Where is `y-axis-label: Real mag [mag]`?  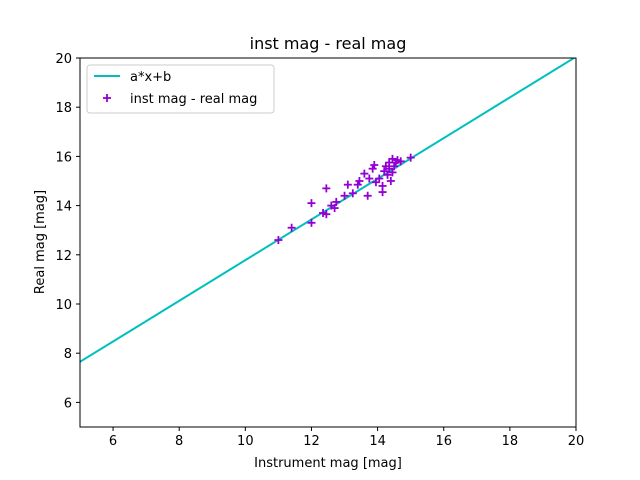 y-axis-label: Real mag [mag] is located at coordinates (40, 242).